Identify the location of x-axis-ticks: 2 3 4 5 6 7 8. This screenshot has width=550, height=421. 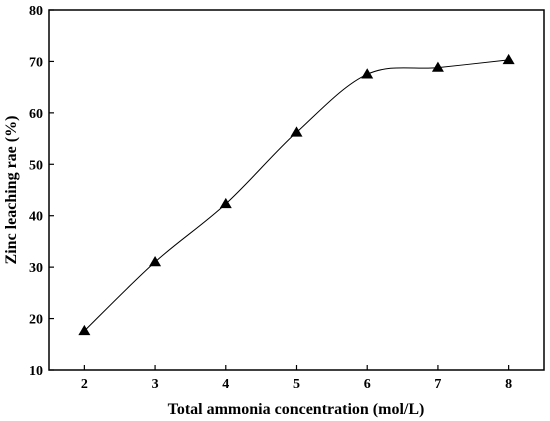
(296, 378).